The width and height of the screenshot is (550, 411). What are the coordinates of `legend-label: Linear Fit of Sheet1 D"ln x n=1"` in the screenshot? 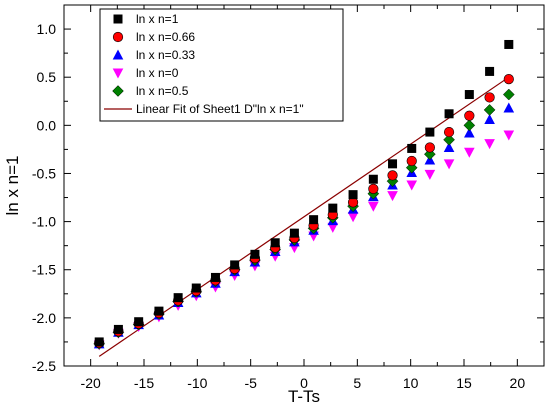 It's located at (220, 109).